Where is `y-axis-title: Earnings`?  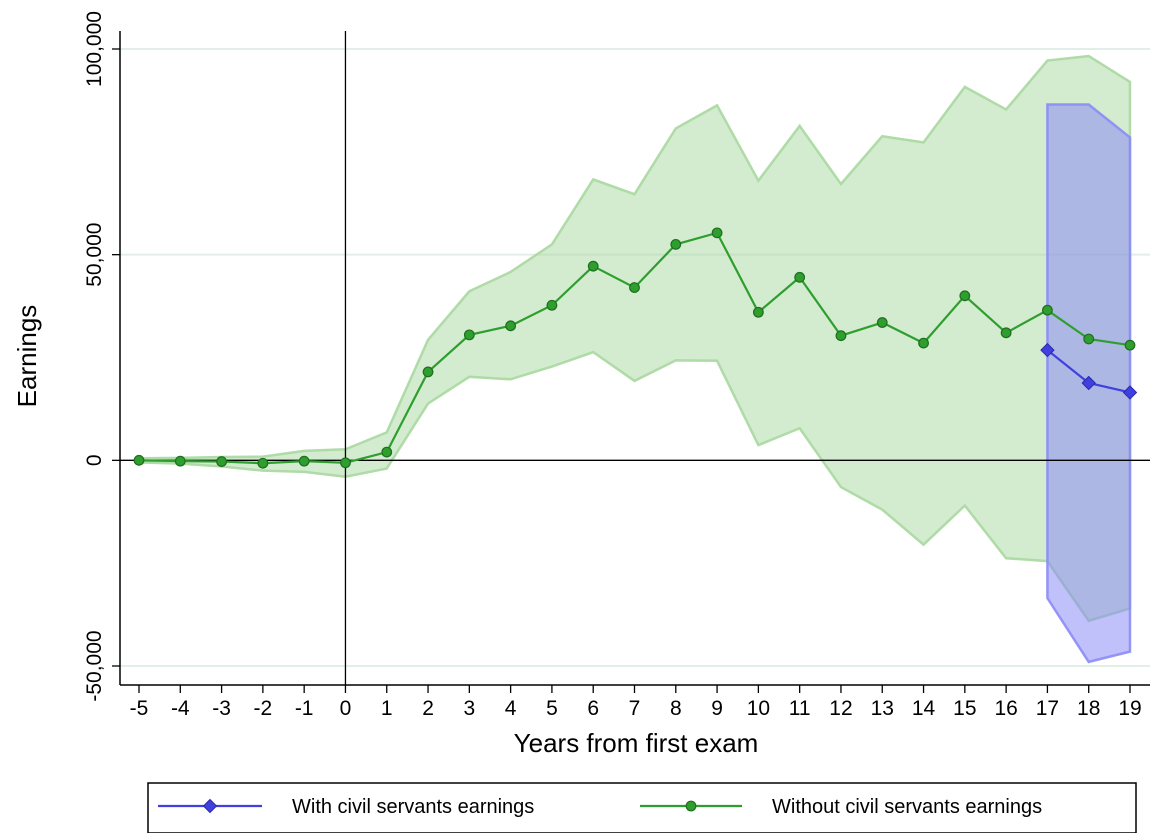 y-axis-title: Earnings is located at coordinates (27, 356).